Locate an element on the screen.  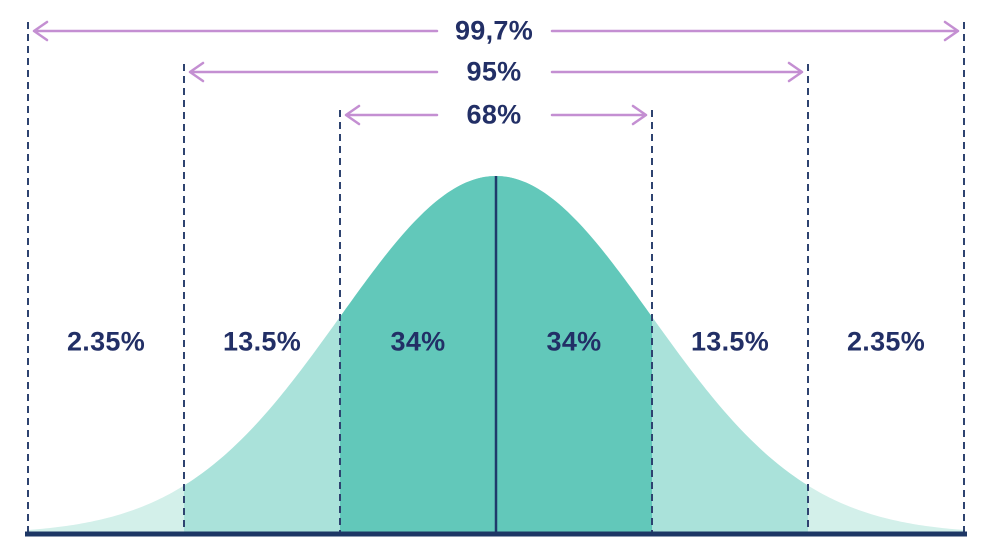
range-arrow-99-7-left is located at coordinates (235, 31).